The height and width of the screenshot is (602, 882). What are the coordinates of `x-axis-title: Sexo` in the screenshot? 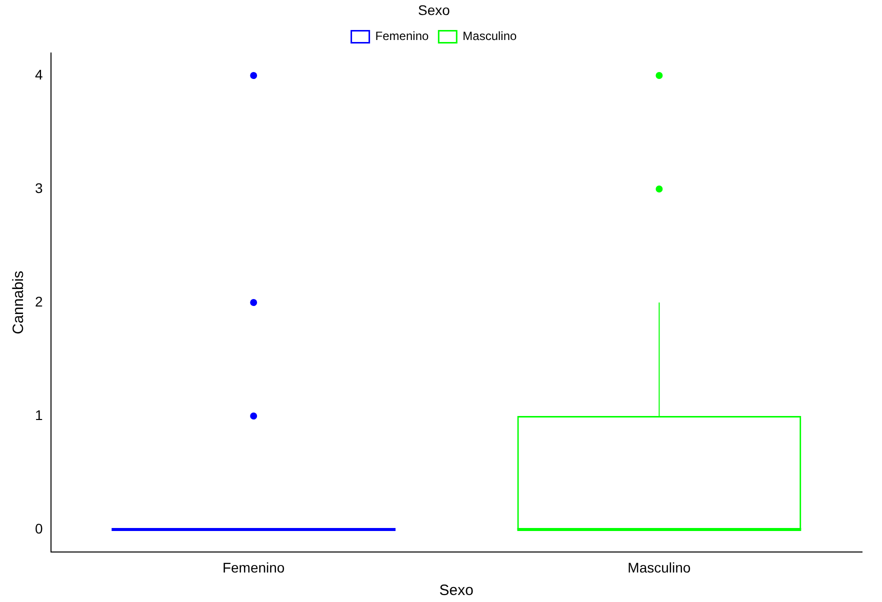 It's located at (456, 591).